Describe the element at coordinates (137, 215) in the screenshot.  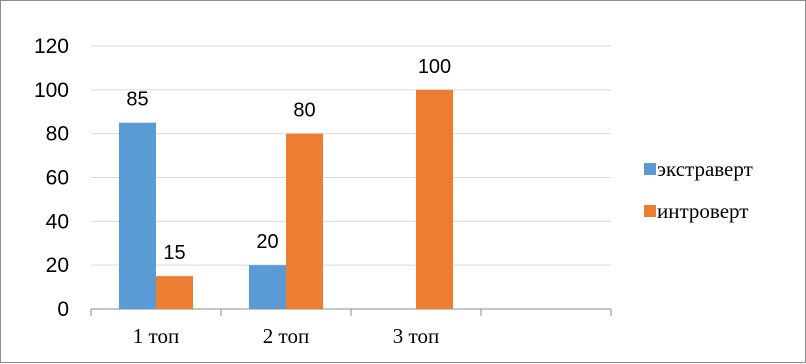
I see `bar-экстраверт-0` at that location.